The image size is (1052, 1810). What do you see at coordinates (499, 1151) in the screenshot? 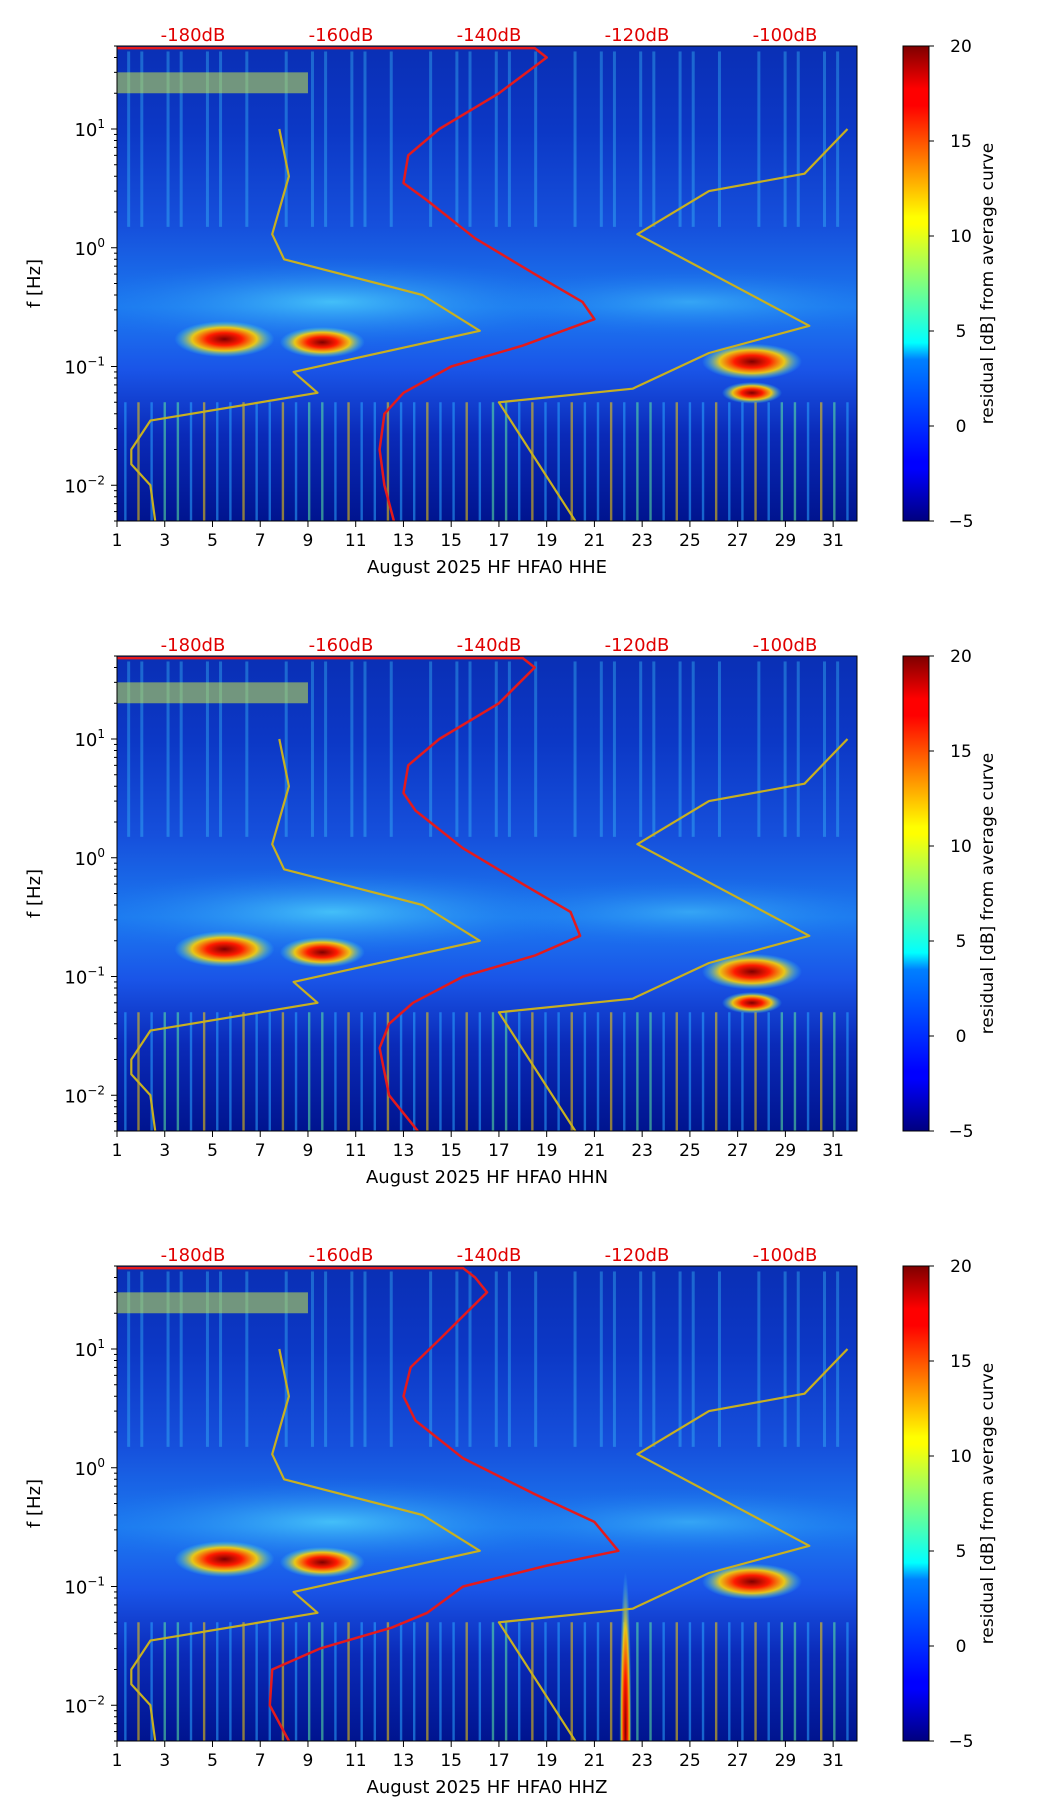
I see `x-tick-label: 17` at bounding box center [499, 1151].